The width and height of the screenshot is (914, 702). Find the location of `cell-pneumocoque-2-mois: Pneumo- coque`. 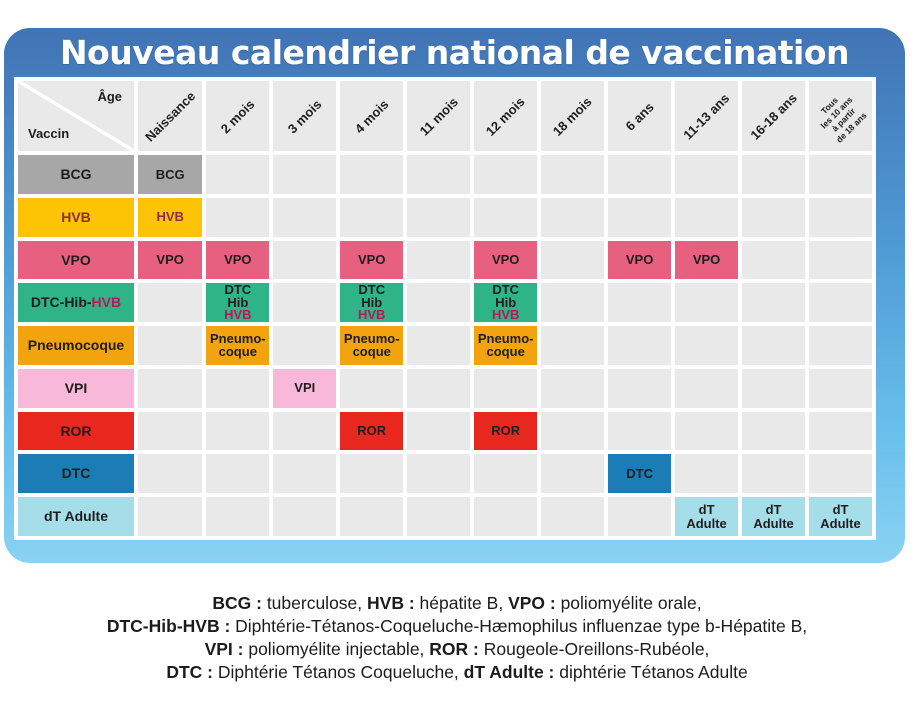

cell-pneumocoque-2-mois: Pneumo- coque is located at coordinates (238, 345).